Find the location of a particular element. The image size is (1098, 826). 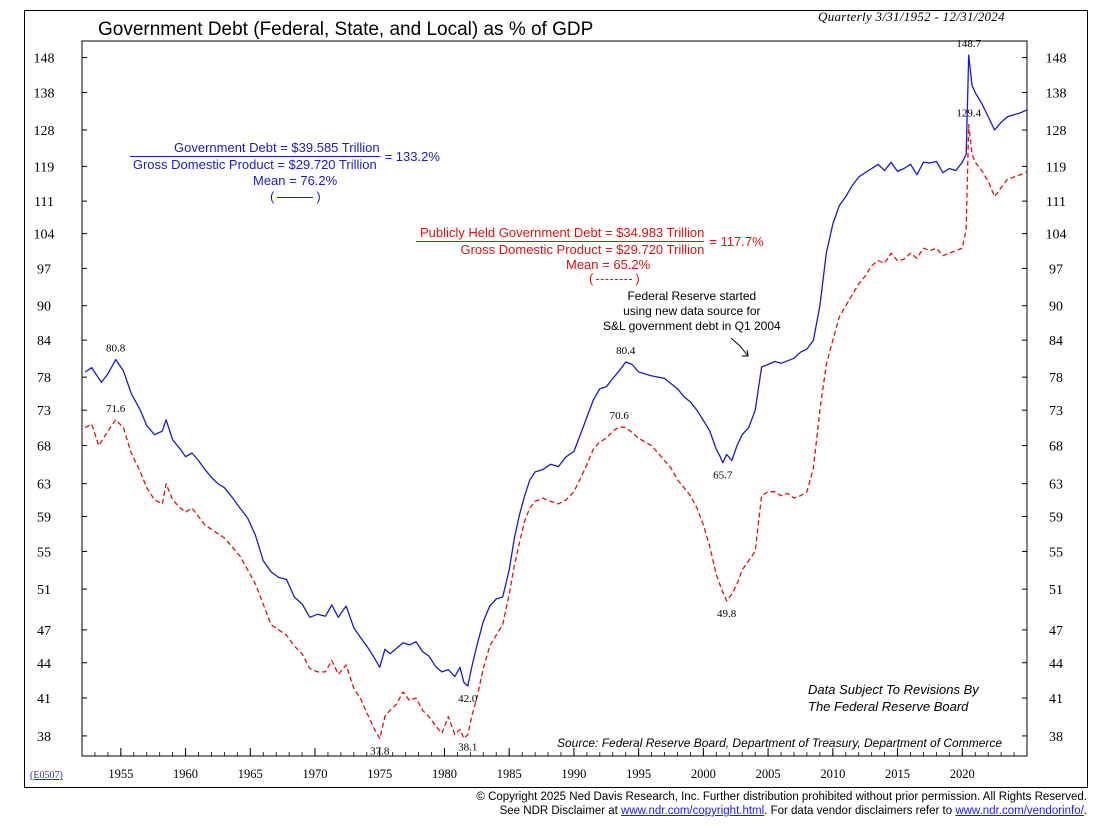

legend-blue-mean: Mean = 76.2% is located at coordinates (295, 180).